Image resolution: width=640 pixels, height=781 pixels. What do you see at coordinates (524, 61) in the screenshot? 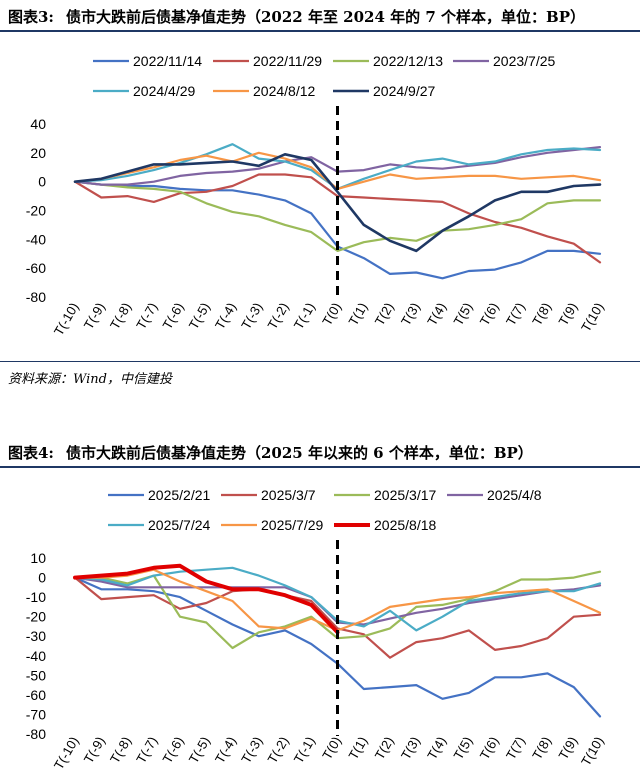
I see `legend-label: 2023/7/25` at bounding box center [524, 61].